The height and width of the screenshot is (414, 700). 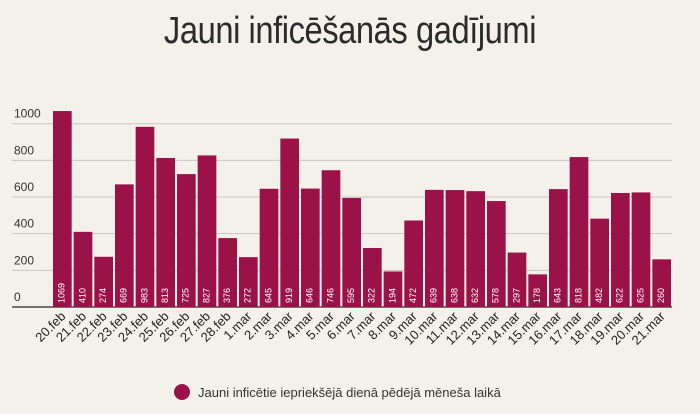 What do you see at coordinates (268, 295) in the screenshot?
I see `bar-value-label: 645` at bounding box center [268, 295].